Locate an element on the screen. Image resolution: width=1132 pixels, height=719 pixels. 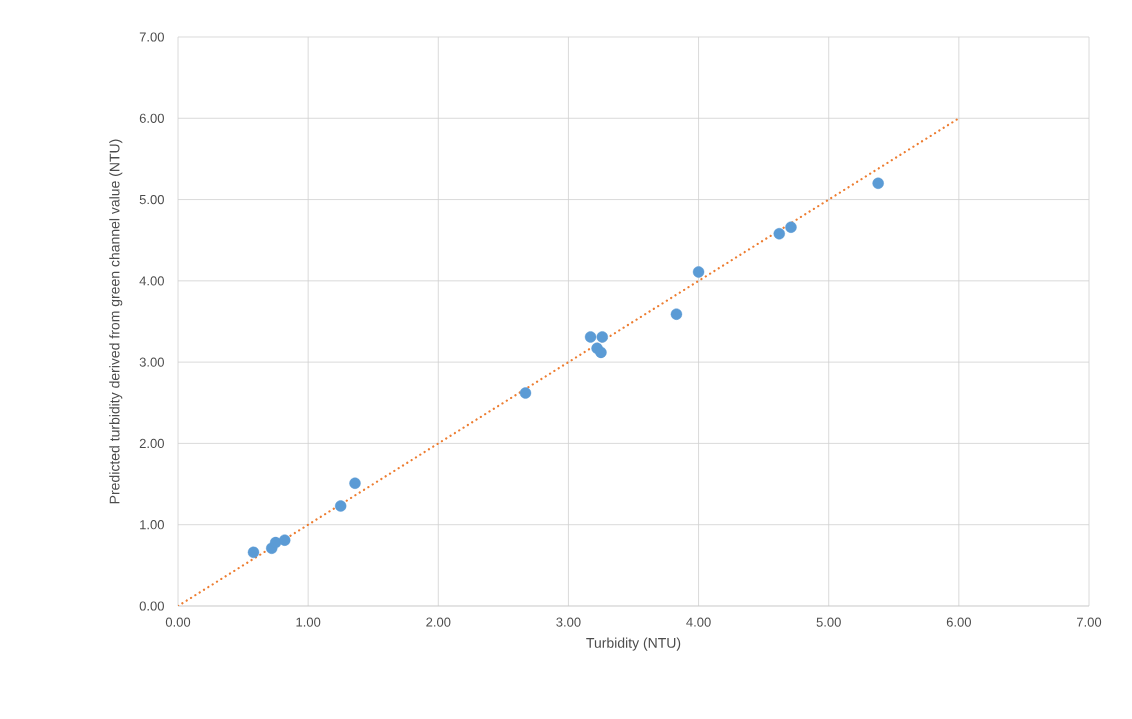
y-axis-title: Predicted turbidity derived from green channel value (NTU) is located at coordinates (116, 321).